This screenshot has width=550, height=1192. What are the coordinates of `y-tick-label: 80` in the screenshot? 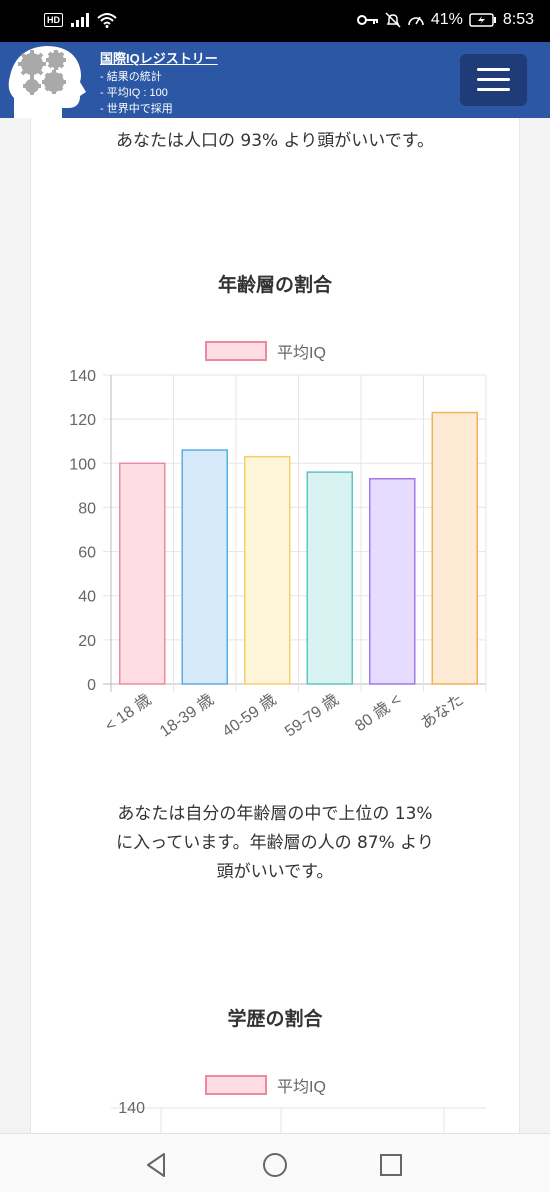 It's located at (87, 508).